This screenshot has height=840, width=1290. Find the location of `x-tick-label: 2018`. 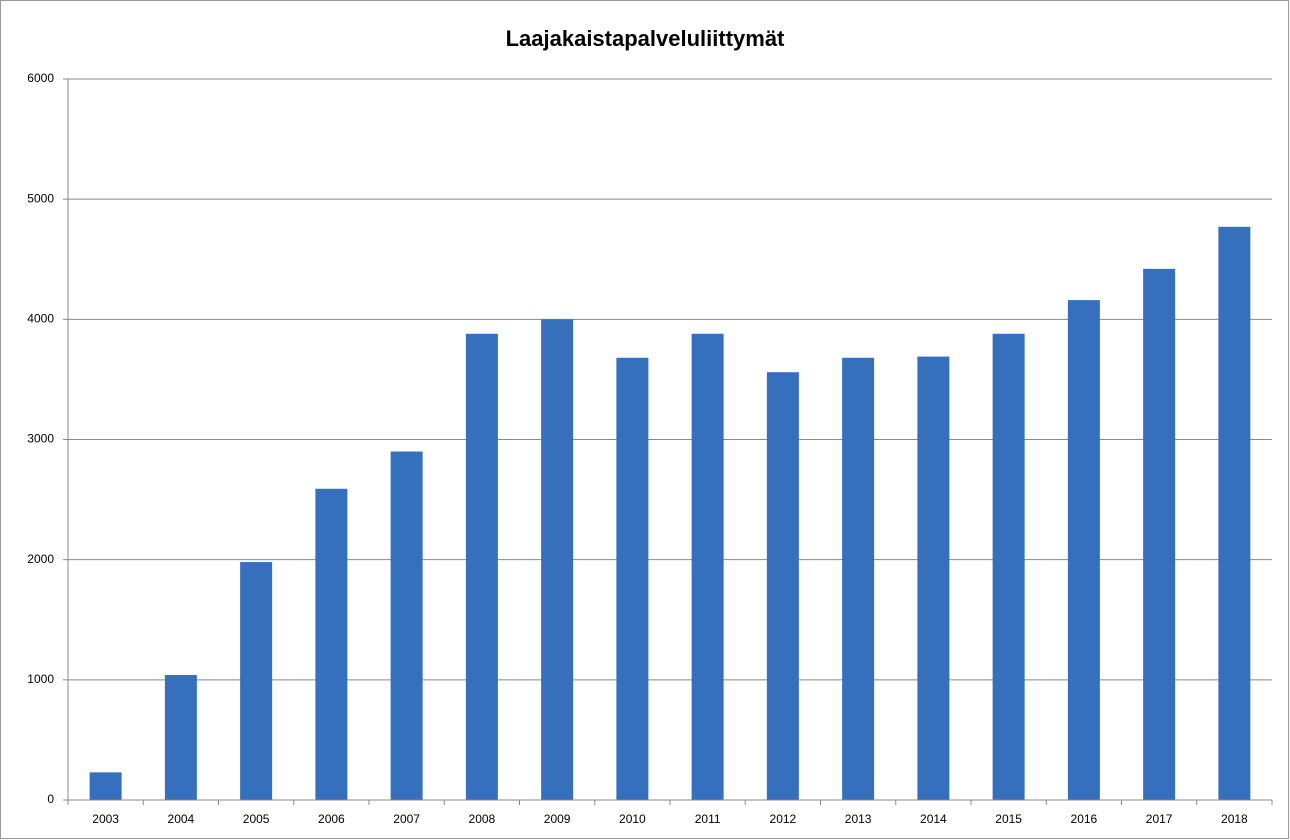

x-tick-label: 2018 is located at coordinates (1234, 819).